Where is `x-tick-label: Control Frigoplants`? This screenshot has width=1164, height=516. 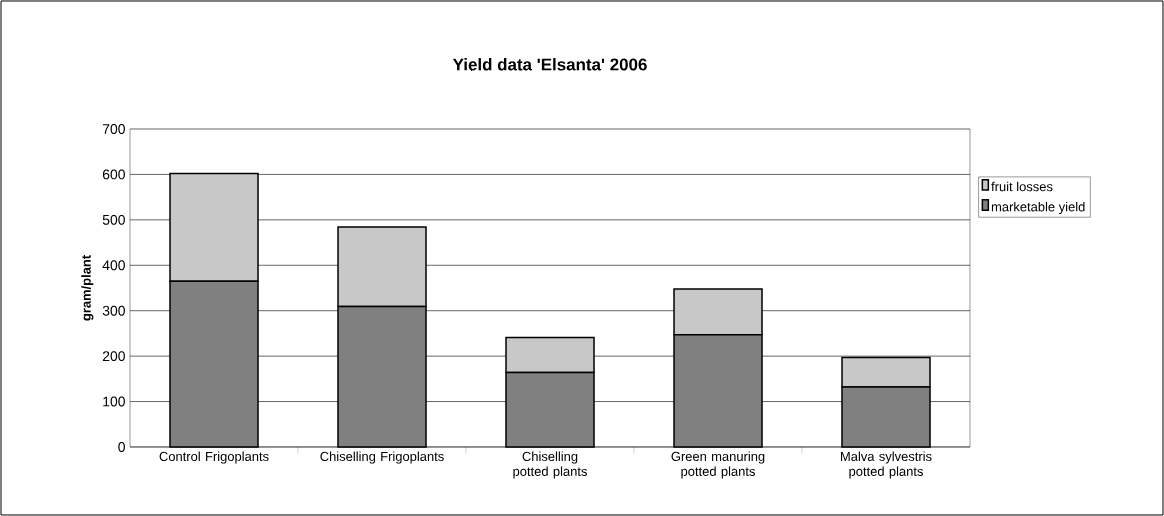 x-tick-label: Control Frigoplants is located at coordinates (214, 457).